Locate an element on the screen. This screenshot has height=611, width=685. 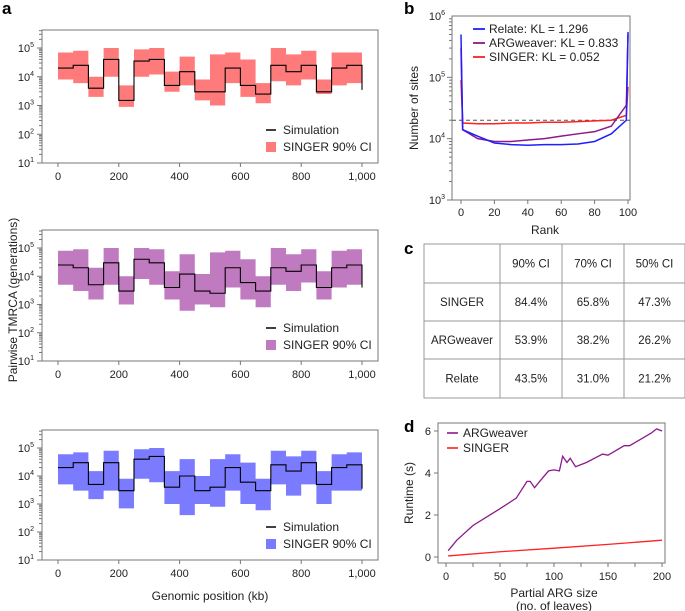
table-value: 26.2% is located at coordinates (654, 341).